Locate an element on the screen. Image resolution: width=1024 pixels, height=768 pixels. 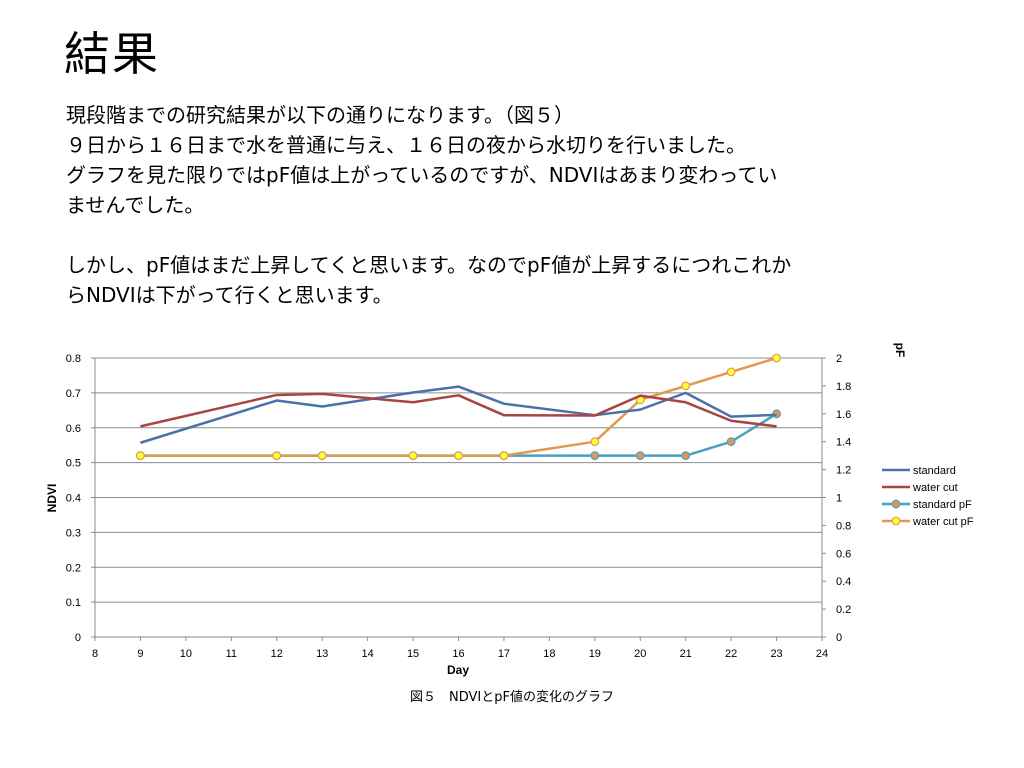
y2-tick-label: 2 is located at coordinates (839, 359).